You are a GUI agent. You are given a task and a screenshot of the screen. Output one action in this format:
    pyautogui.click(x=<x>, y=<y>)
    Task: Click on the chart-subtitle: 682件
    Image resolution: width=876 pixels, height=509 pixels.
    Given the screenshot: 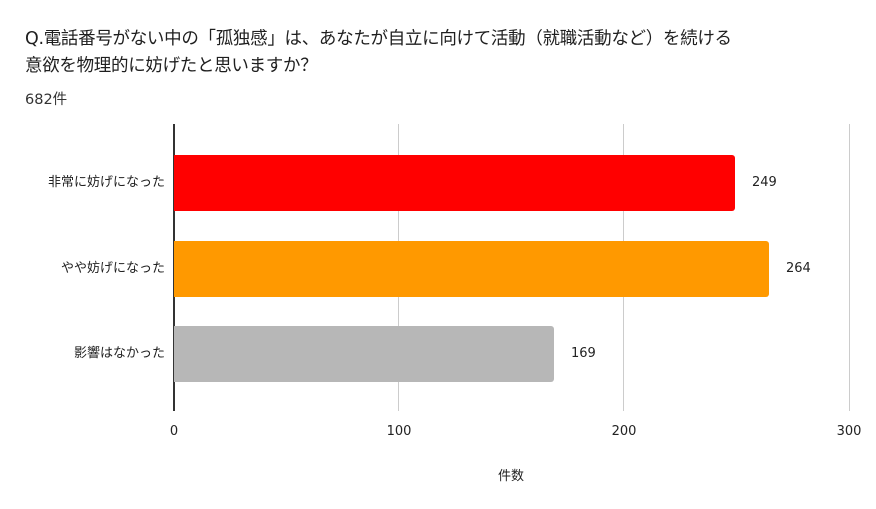 What is the action you would take?
    pyautogui.click(x=46, y=100)
    